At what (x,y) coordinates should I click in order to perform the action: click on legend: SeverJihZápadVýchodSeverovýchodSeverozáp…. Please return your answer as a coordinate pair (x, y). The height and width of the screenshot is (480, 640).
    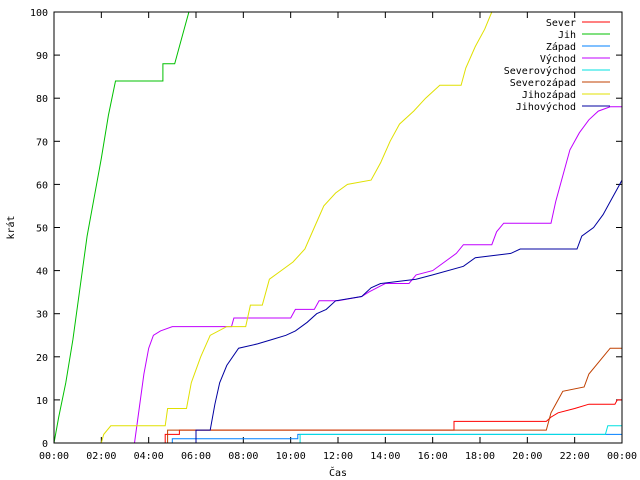
    Looking at the image, I should click on (557, 65).